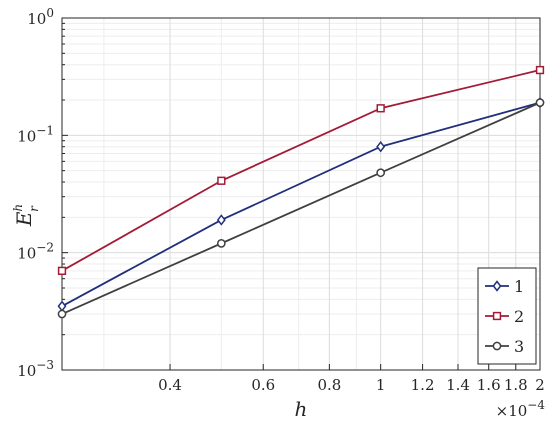  I want to click on x-tick-label: 0.8, so click(329, 385).